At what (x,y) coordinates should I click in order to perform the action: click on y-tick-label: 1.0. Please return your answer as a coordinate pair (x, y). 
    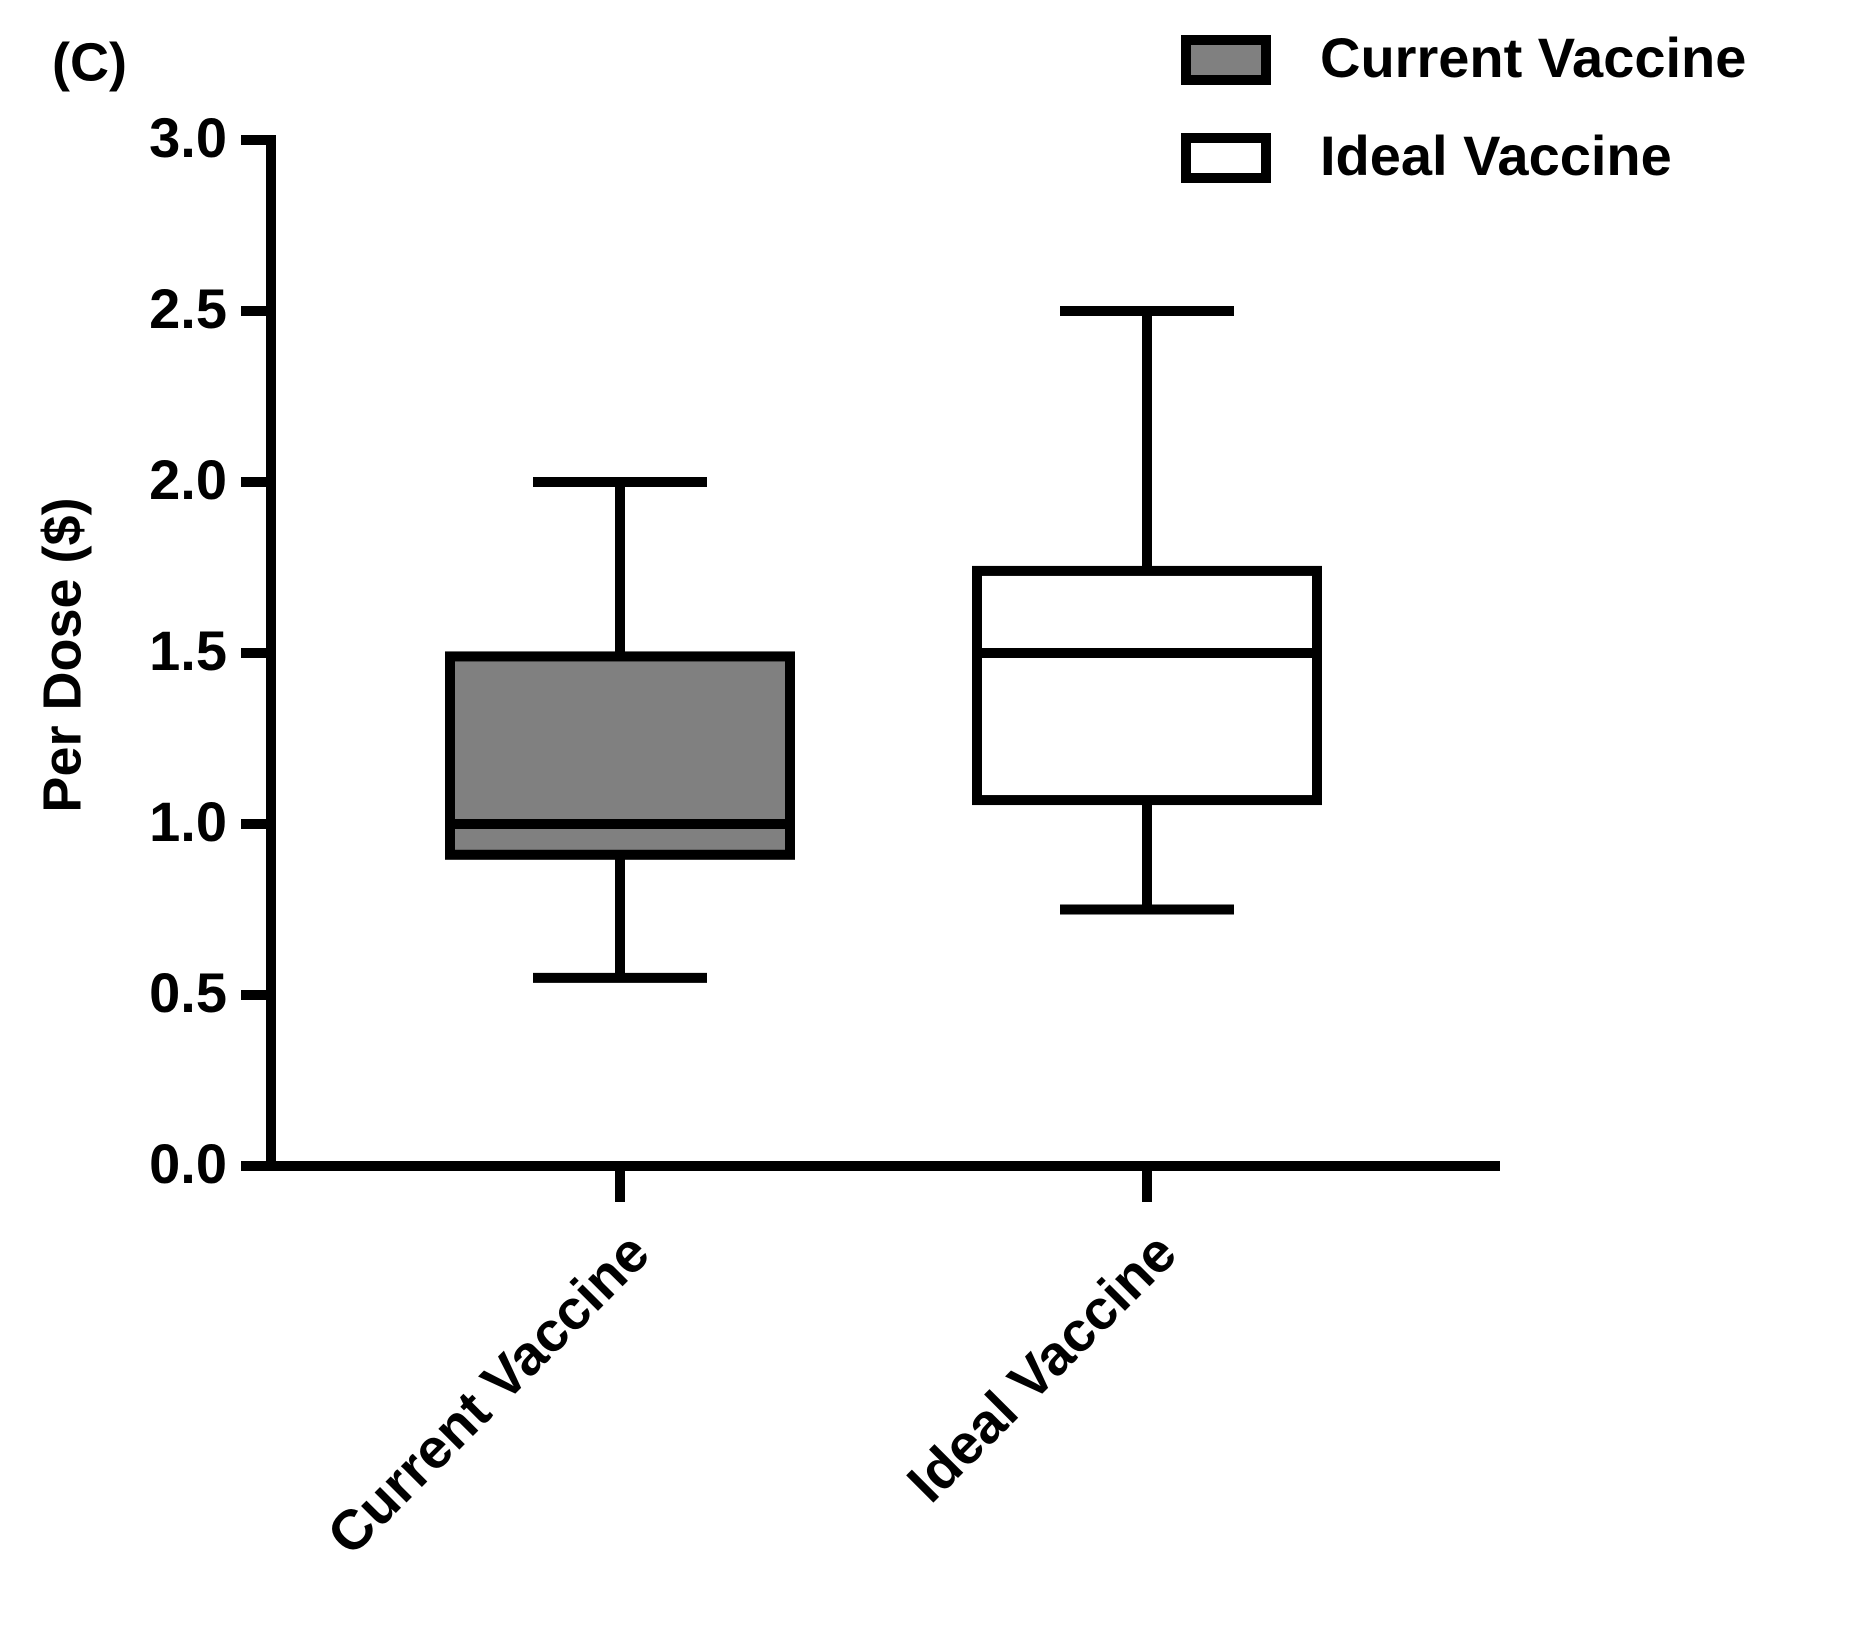
    Looking at the image, I should click on (188, 821).